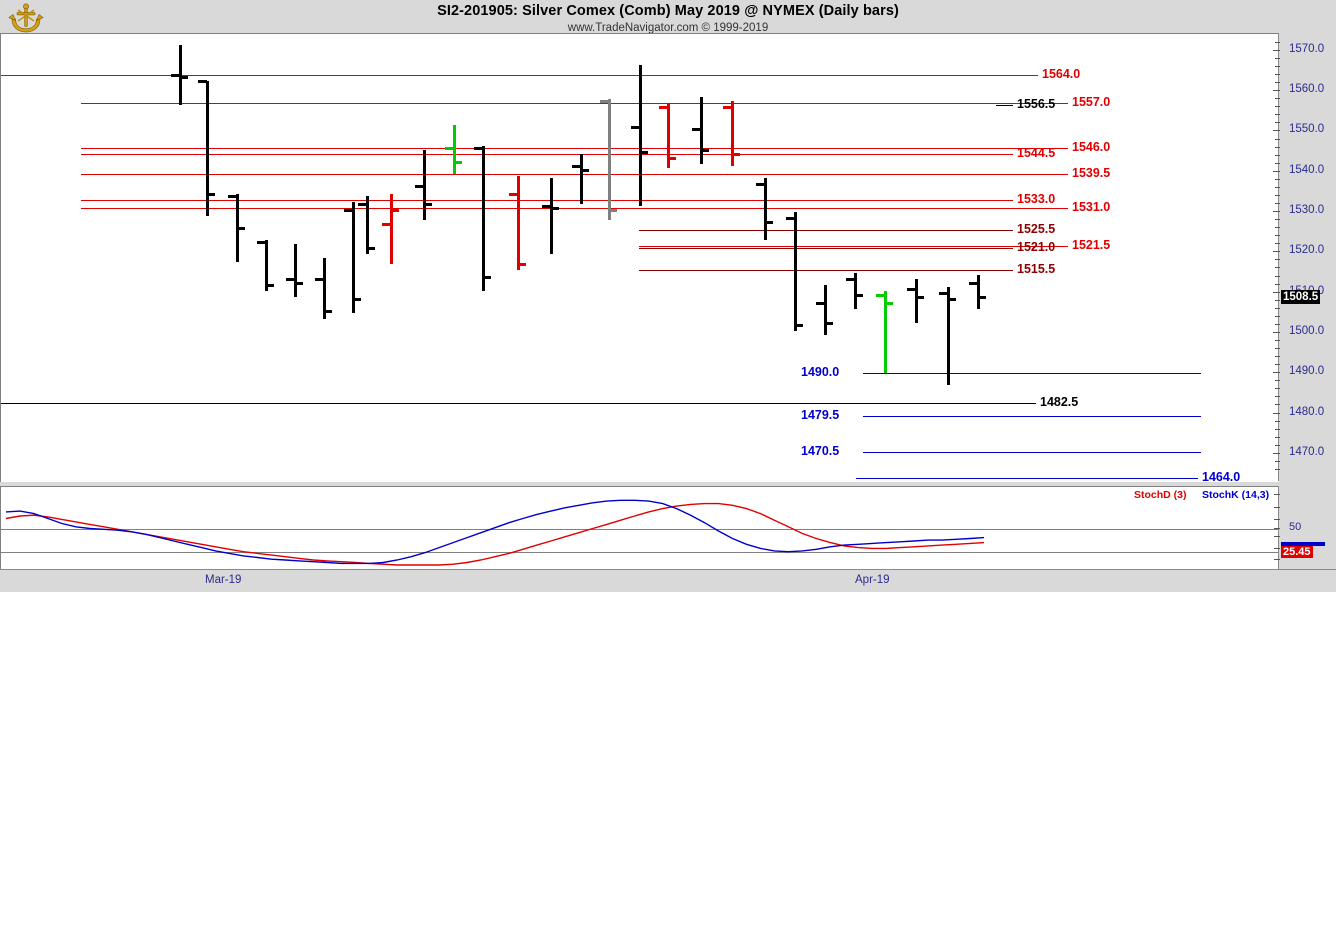 The image size is (1336, 935). Describe the element at coordinates (1305, 527) in the screenshot. I see `indicator-axis: 50 25.45` at that location.